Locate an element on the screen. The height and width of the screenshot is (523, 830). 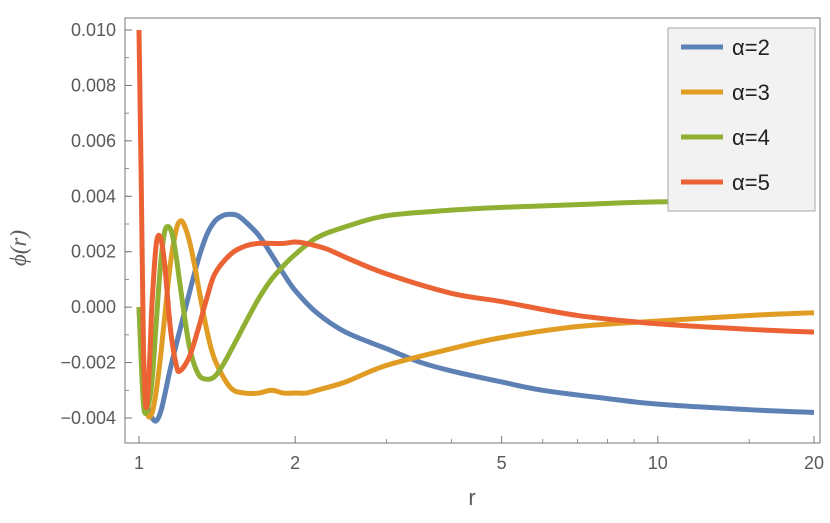
y-tick-label: 0.010 is located at coordinates (93, 30).